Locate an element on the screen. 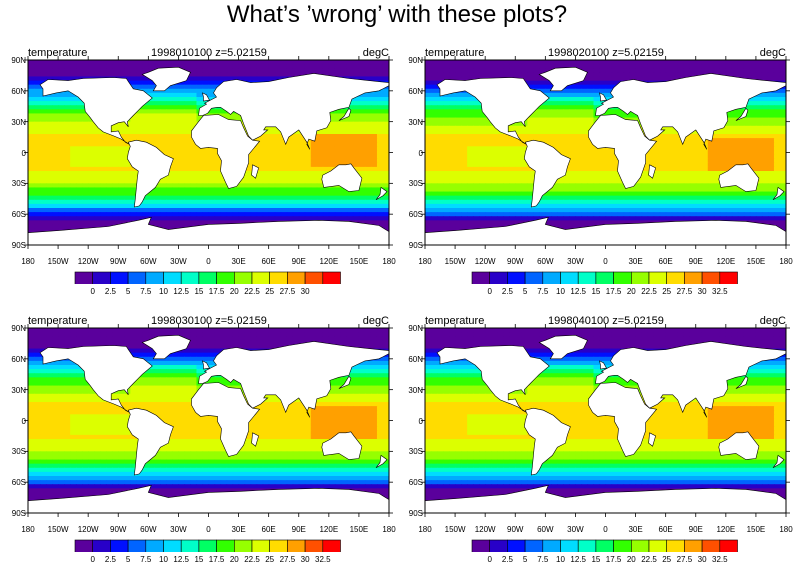  lat-tick-label: 90S is located at coordinates (410, 513).